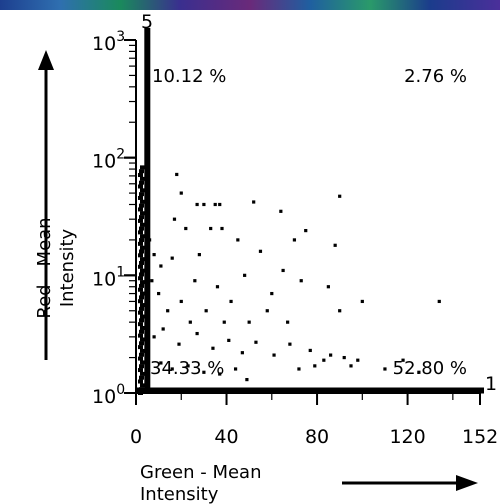 Image resolution: width=500 pixels, height=504 pixels. What do you see at coordinates (226, 437) in the screenshot?
I see `x-tick-label: 40` at bounding box center [226, 437].